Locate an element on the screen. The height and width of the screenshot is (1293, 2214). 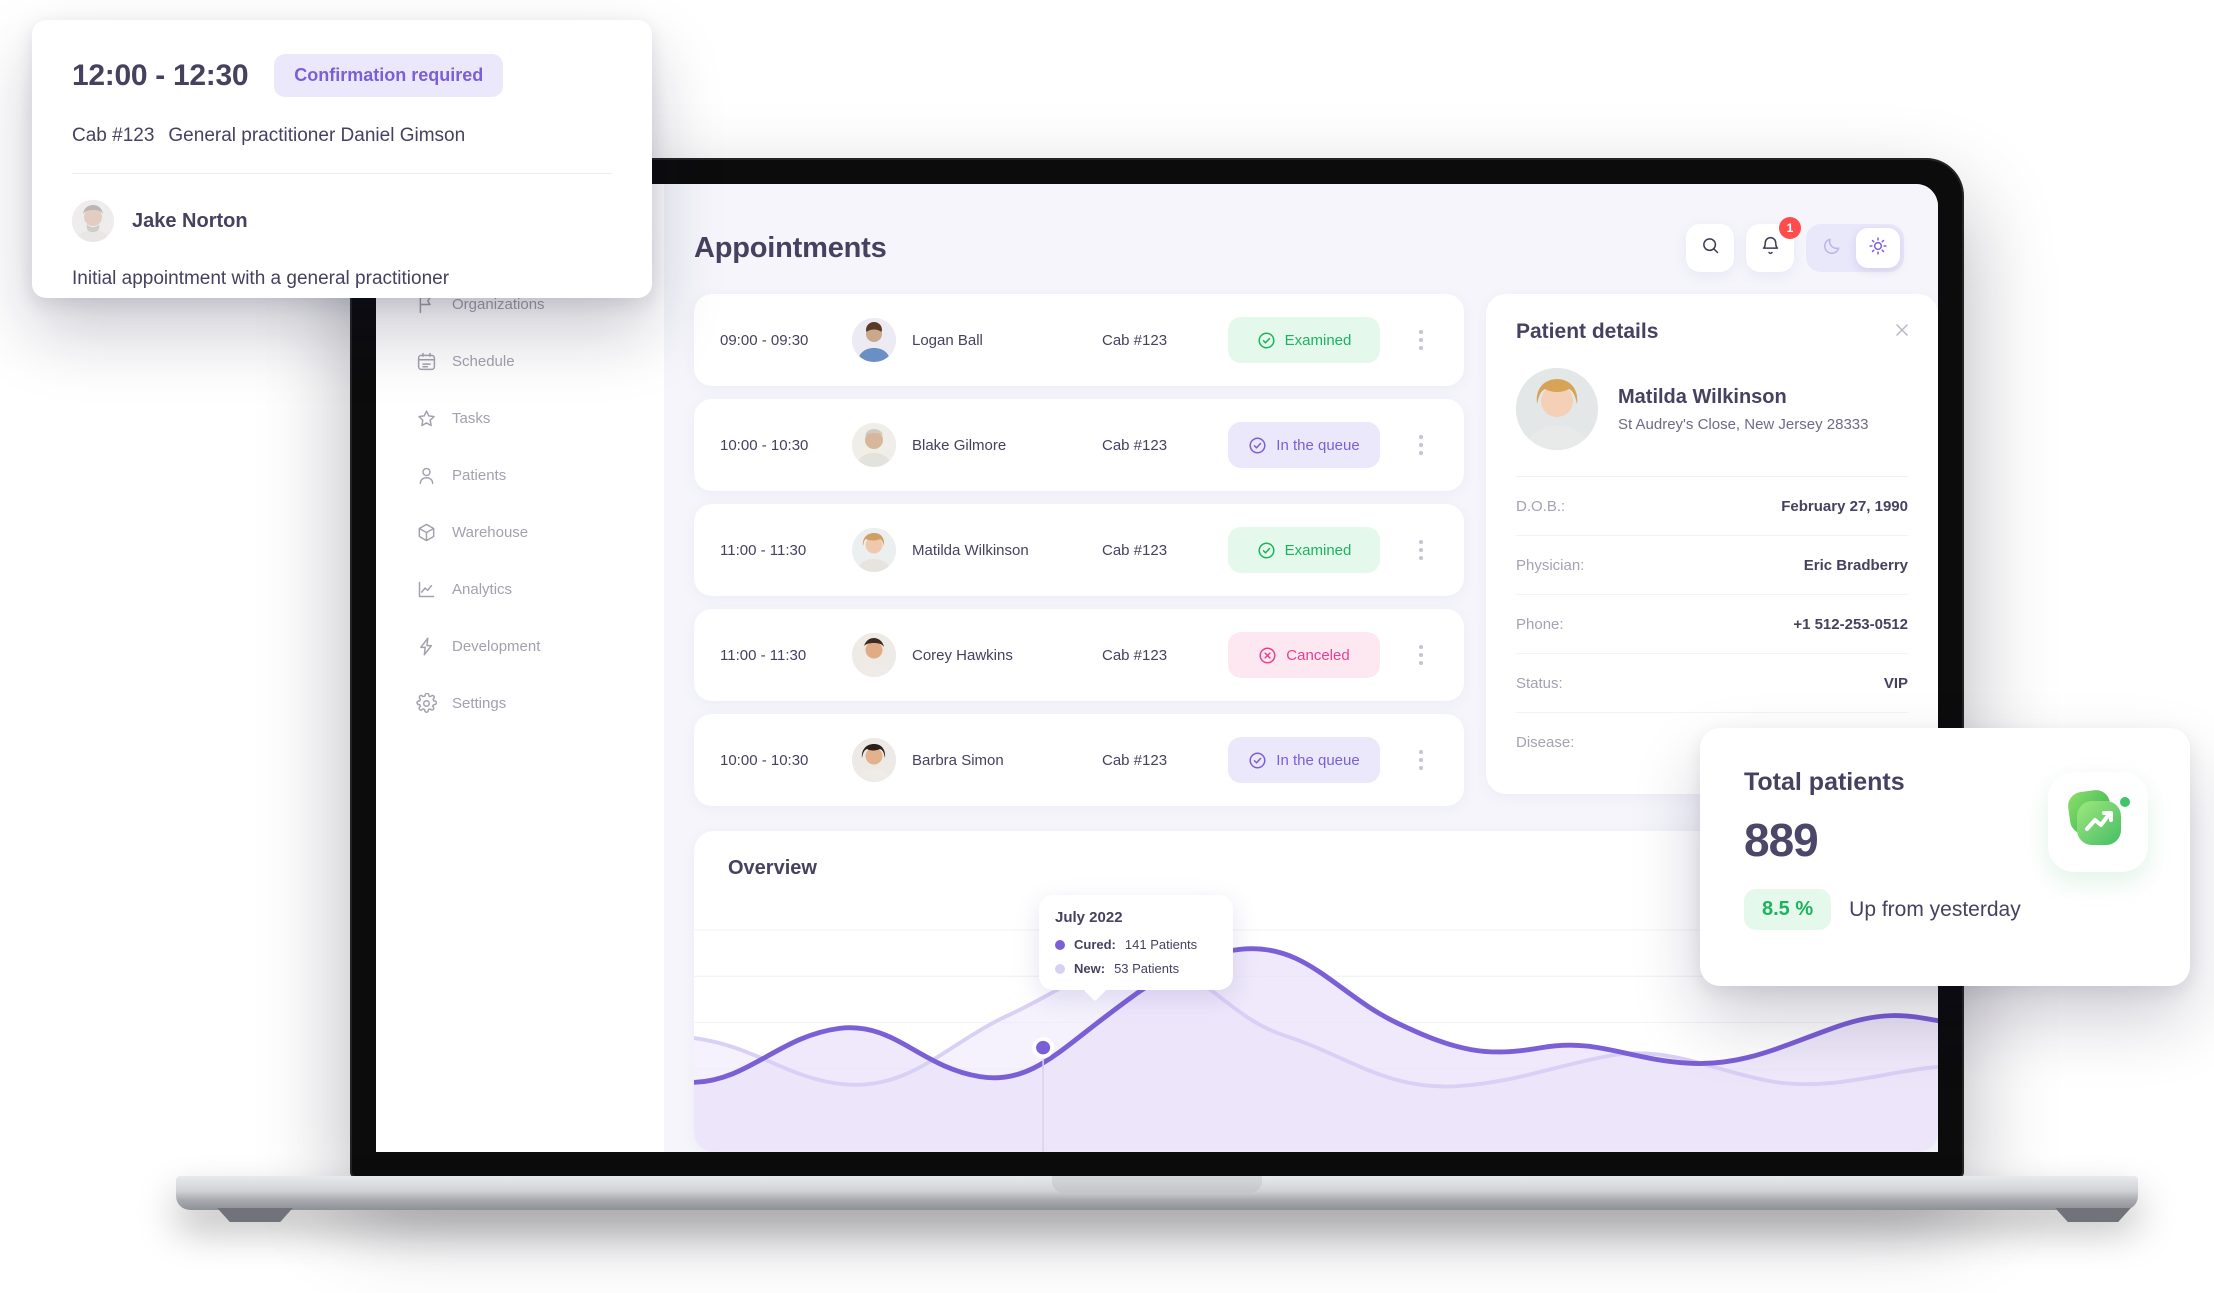
appointment-patient: Matilda Wilkinson is located at coordinates (977, 550).